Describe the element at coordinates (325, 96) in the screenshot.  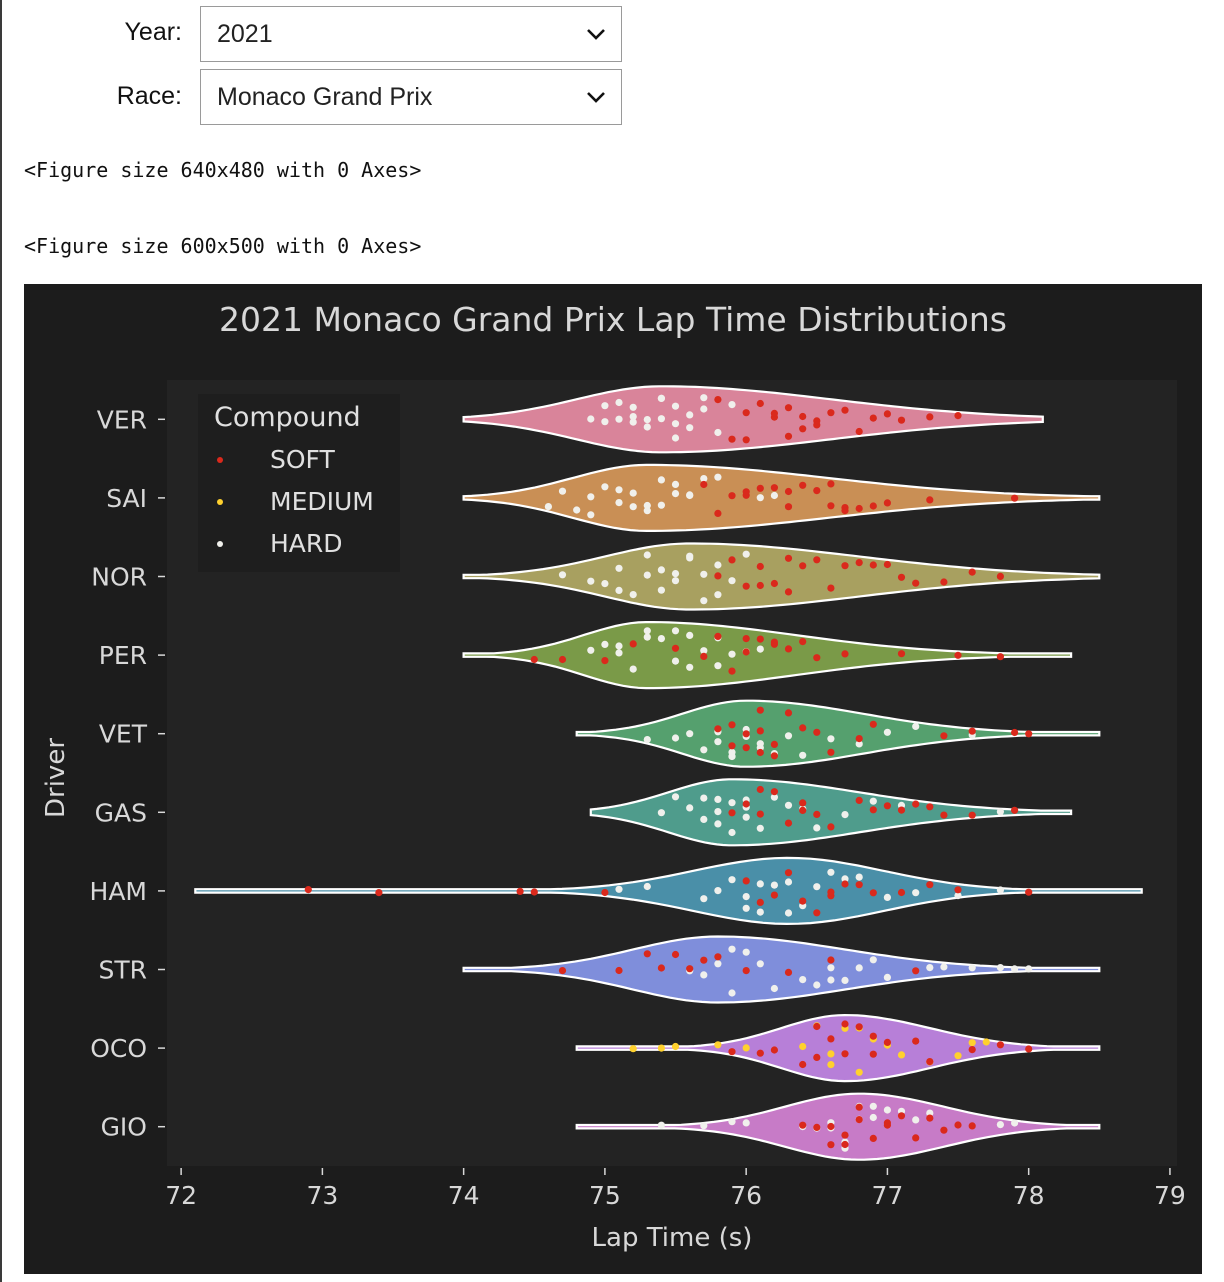
I see `race-value: Monaco Grand Prix` at that location.